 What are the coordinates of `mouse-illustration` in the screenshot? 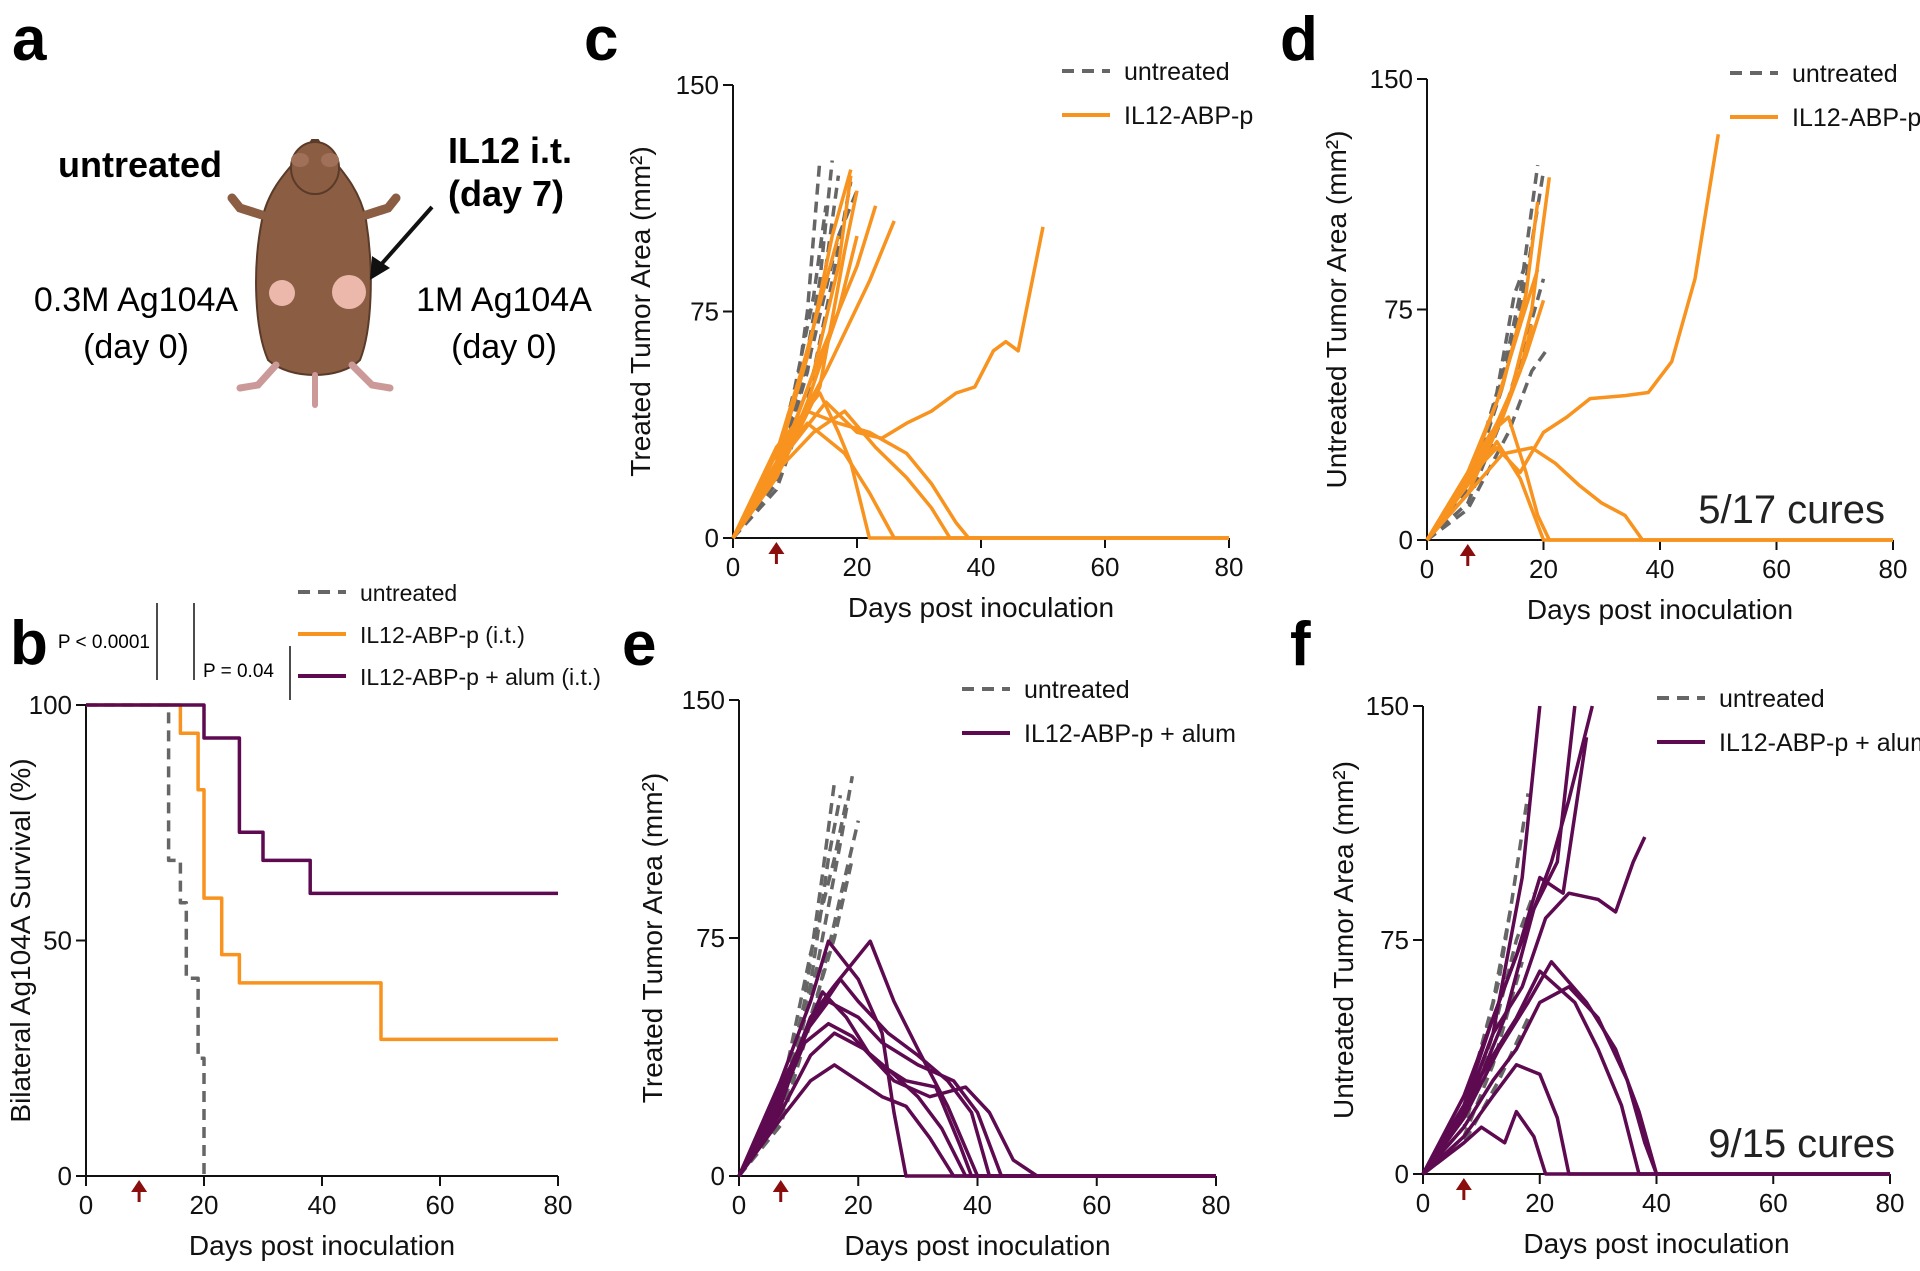 It's located at (314, 273).